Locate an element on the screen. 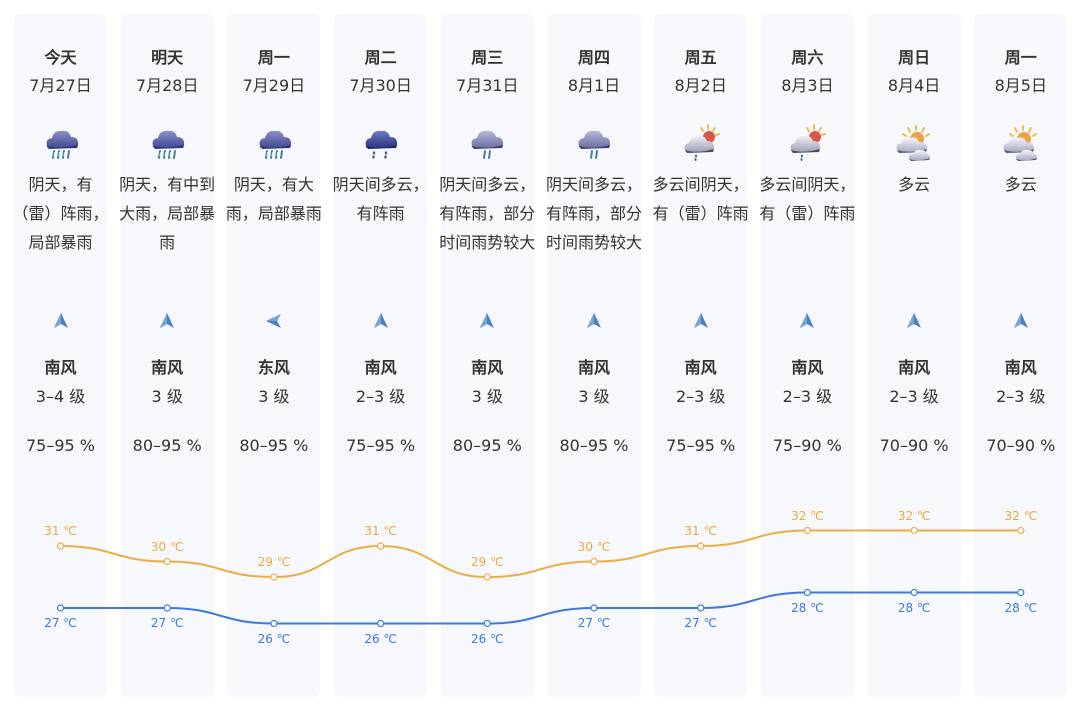  weather-description: 阴天间多云，有阵雨，部分时间雨势较大 is located at coordinates (487, 213).